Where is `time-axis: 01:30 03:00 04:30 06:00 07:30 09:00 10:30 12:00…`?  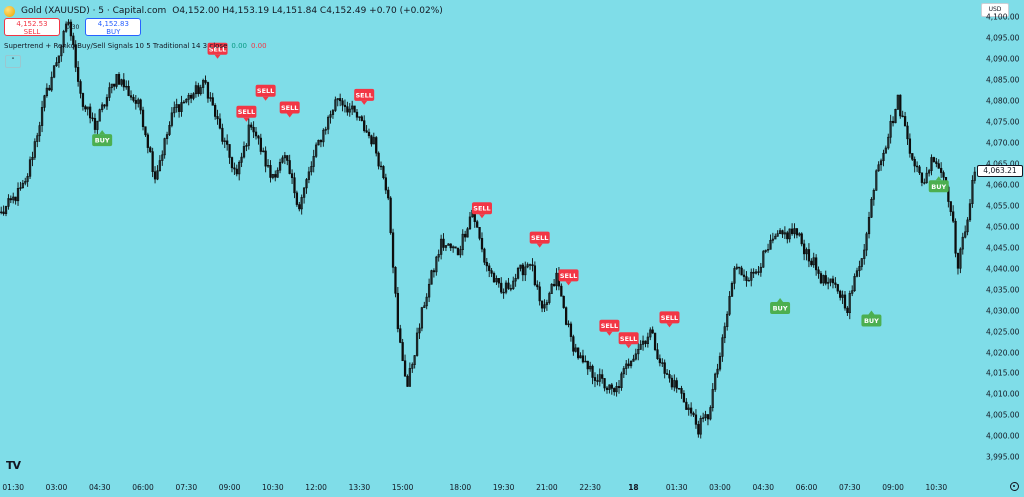 time-axis: 01:30 03:00 04:30 06:00 07:30 09:00 10:30 12:00… is located at coordinates (488, 483).